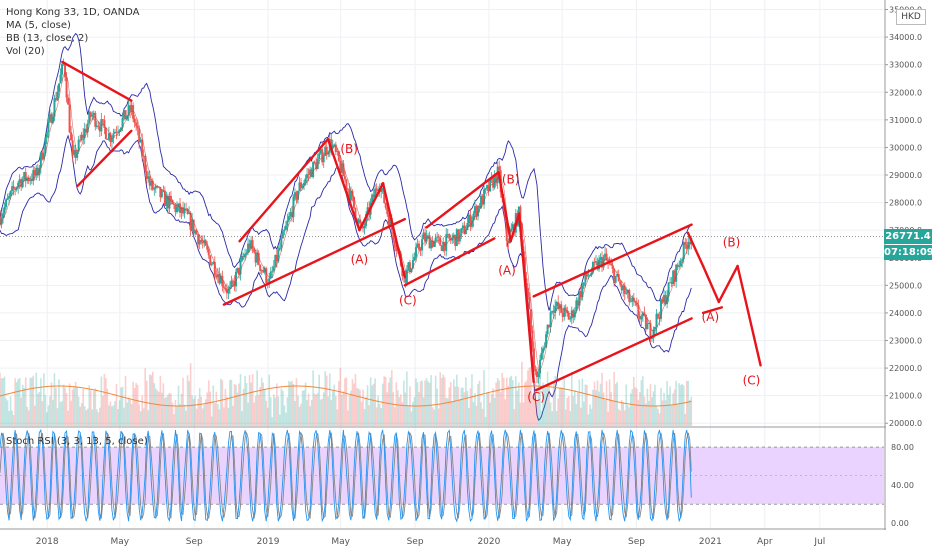  What do you see at coordinates (911, 17) in the screenshot?
I see `currency-button: HKD` at bounding box center [911, 17].